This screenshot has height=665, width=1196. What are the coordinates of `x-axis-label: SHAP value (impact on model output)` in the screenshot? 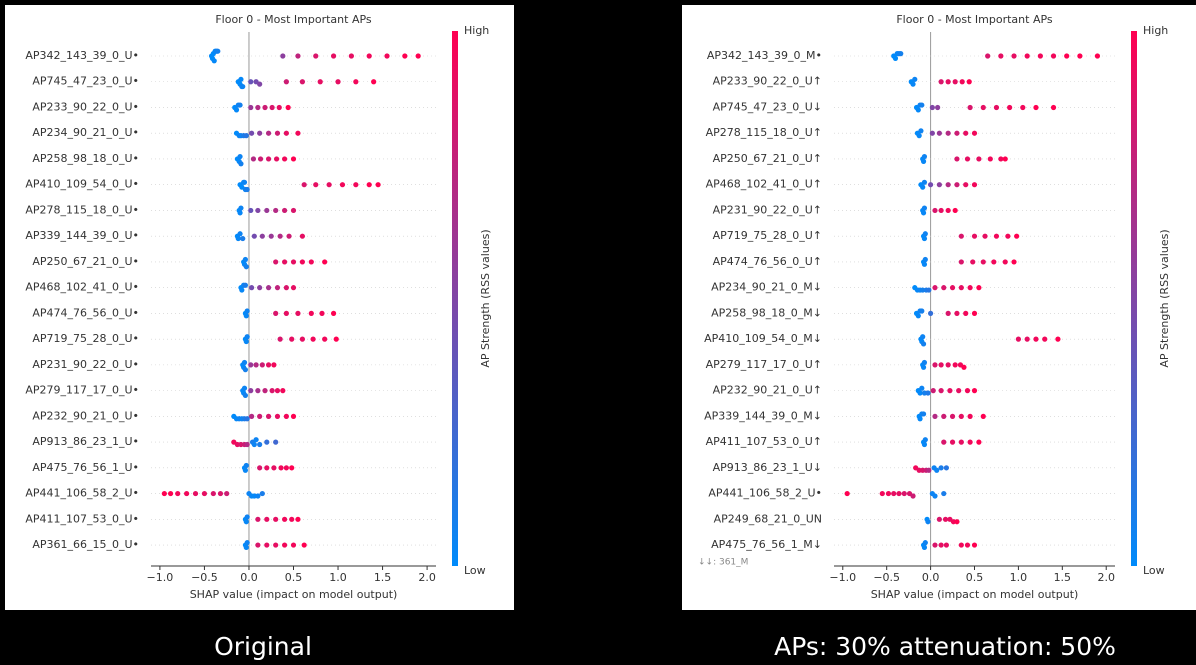 It's located at (294, 594).